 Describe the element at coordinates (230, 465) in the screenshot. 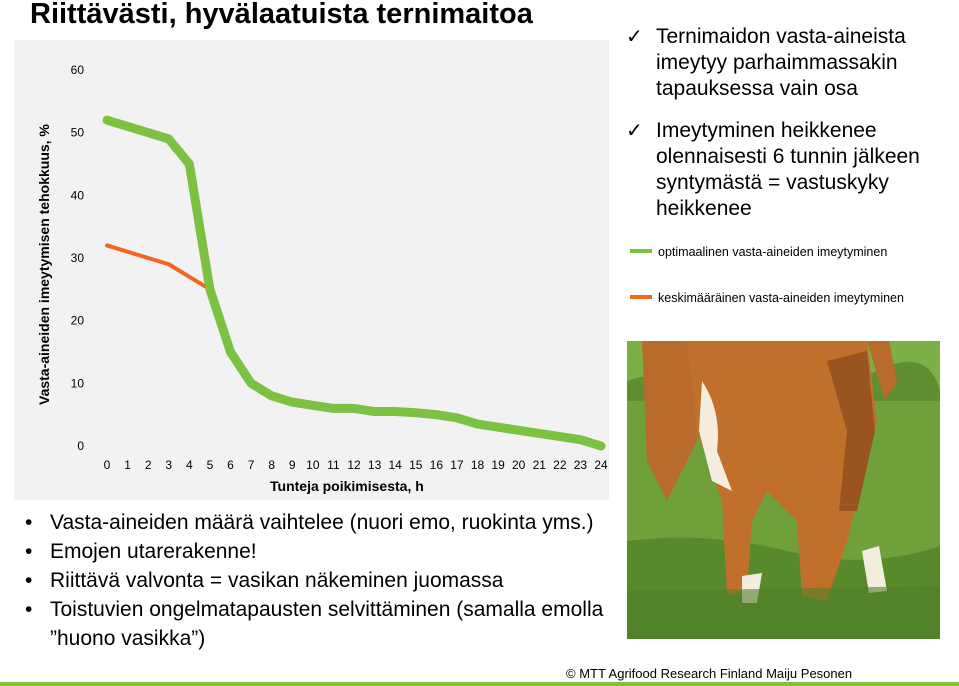

I see `x-tick-label: 6` at that location.